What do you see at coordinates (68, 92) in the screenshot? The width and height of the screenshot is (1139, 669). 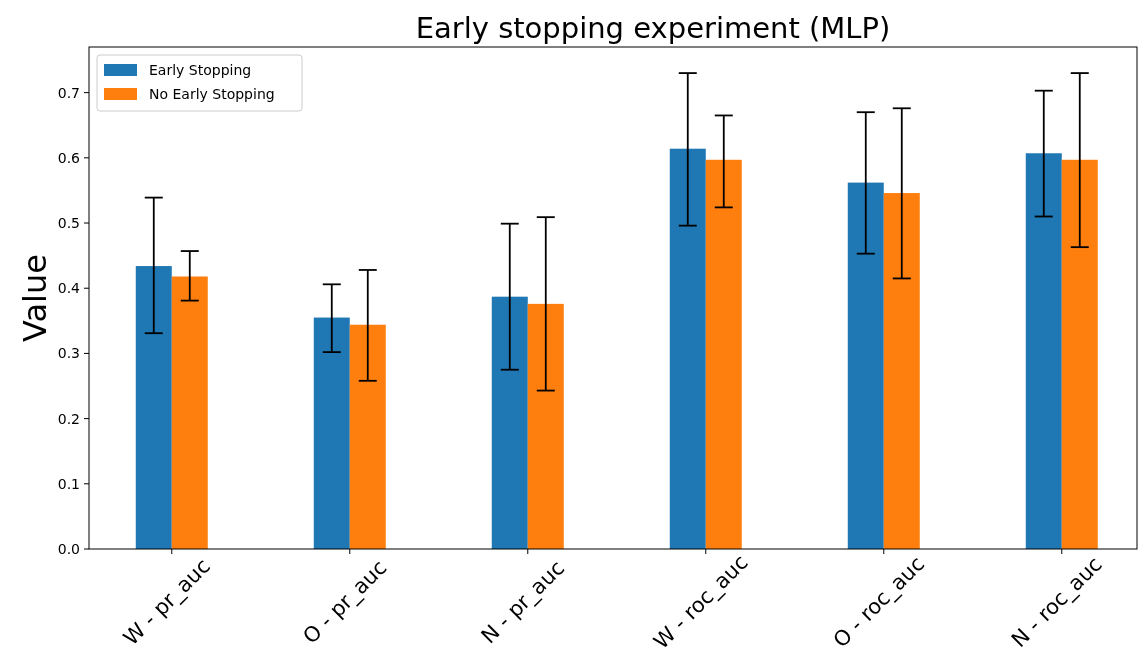 I see `y-tick-label: 0.7` at bounding box center [68, 92].